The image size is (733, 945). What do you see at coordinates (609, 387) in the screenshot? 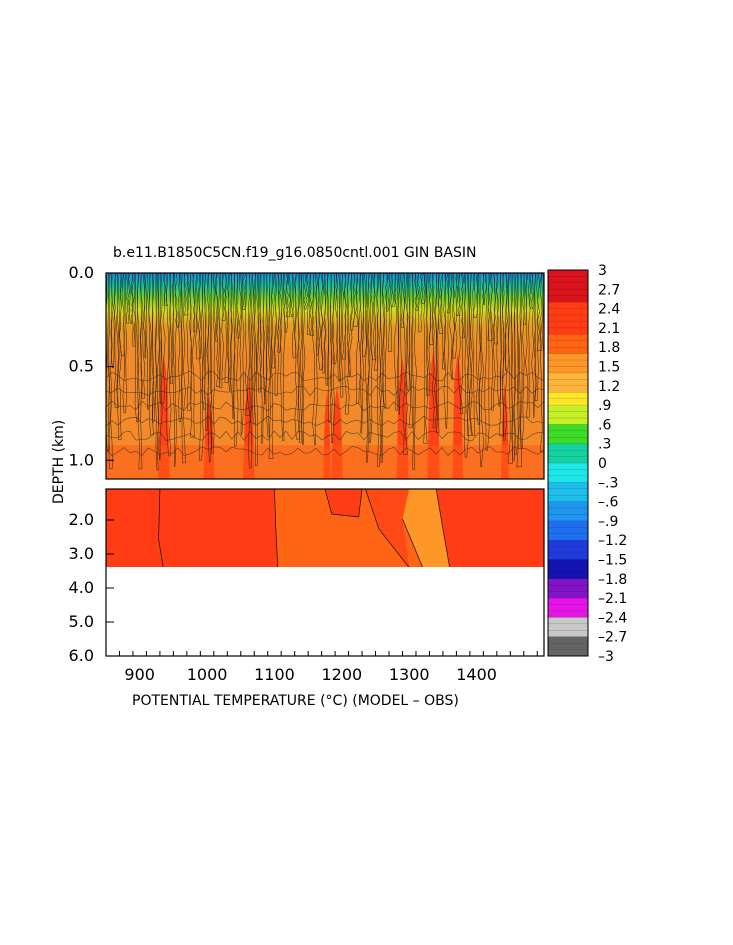
I see `colorbar-label: 1.2` at bounding box center [609, 387].